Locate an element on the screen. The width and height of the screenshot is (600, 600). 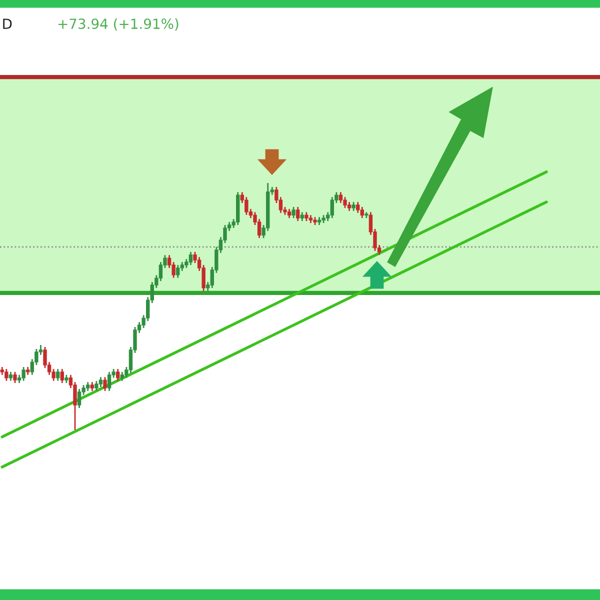
text: D is located at coordinates (7, 23).